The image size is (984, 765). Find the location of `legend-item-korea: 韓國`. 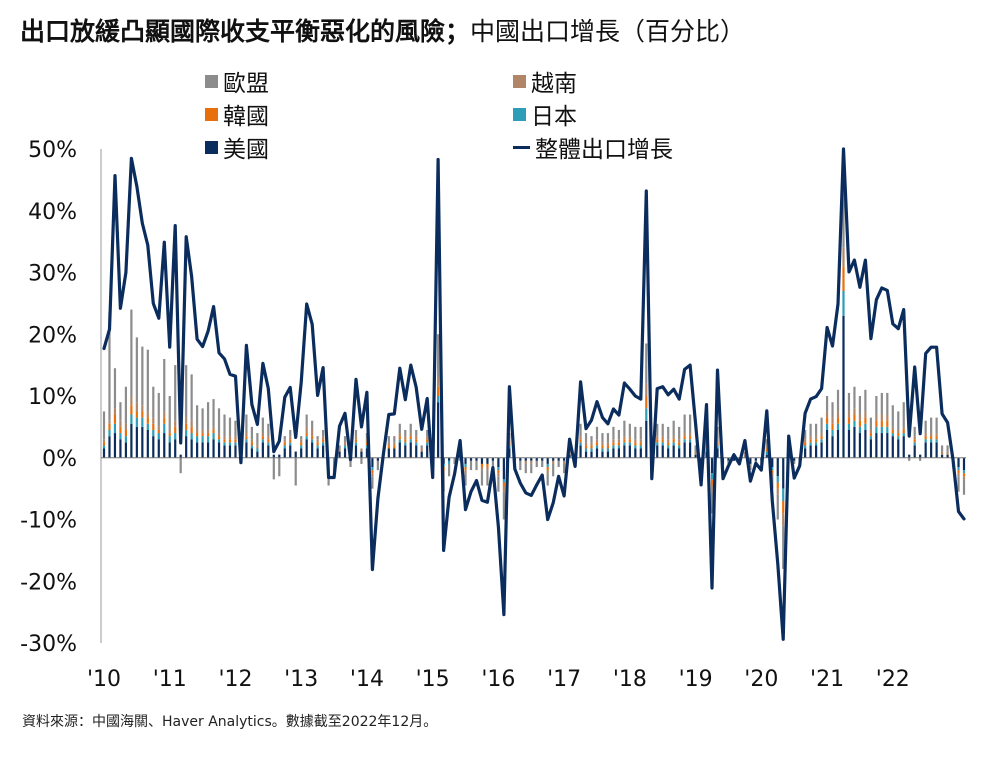

legend-item-korea: 韓國 is located at coordinates (237, 114).